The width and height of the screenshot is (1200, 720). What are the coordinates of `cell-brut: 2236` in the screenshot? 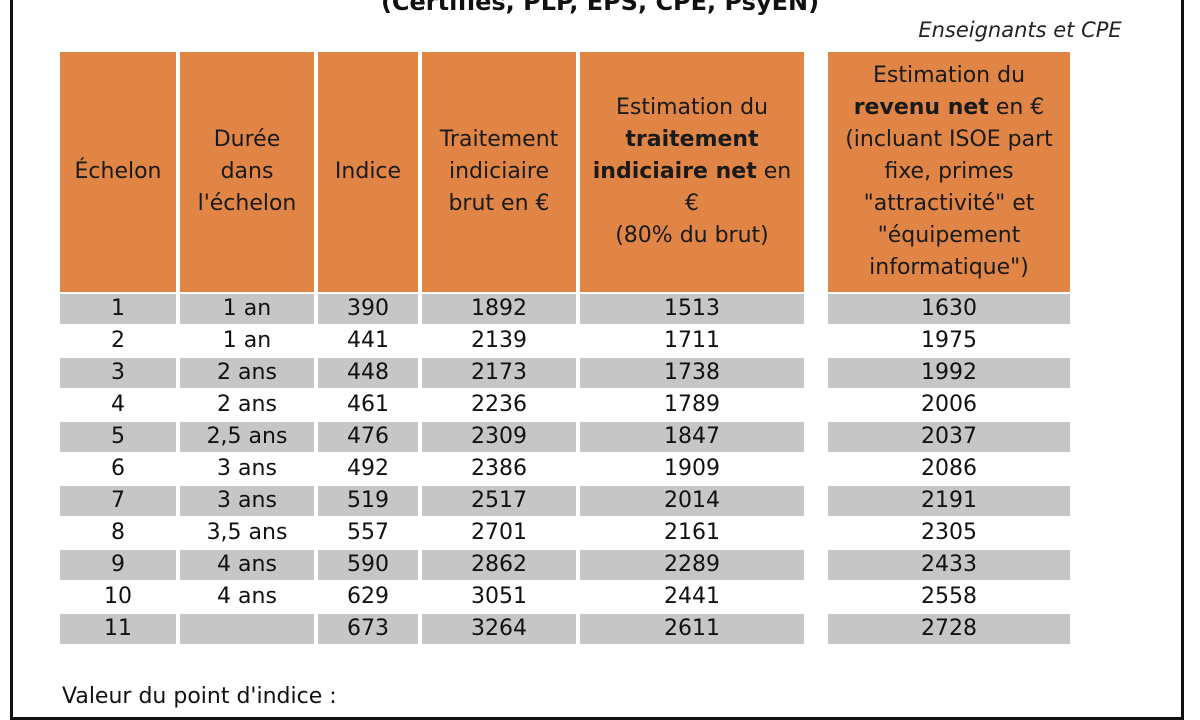 It's located at (499, 404).